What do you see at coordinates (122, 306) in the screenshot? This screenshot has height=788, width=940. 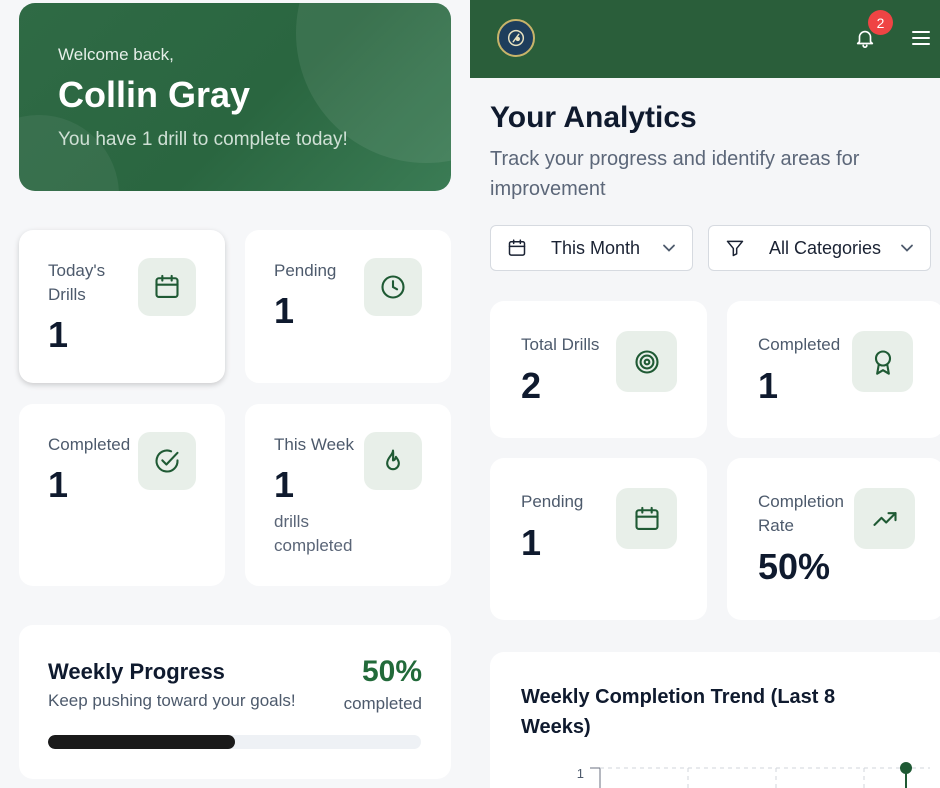 I see `stat-card-todays-drills: Today's Drills 1` at bounding box center [122, 306].